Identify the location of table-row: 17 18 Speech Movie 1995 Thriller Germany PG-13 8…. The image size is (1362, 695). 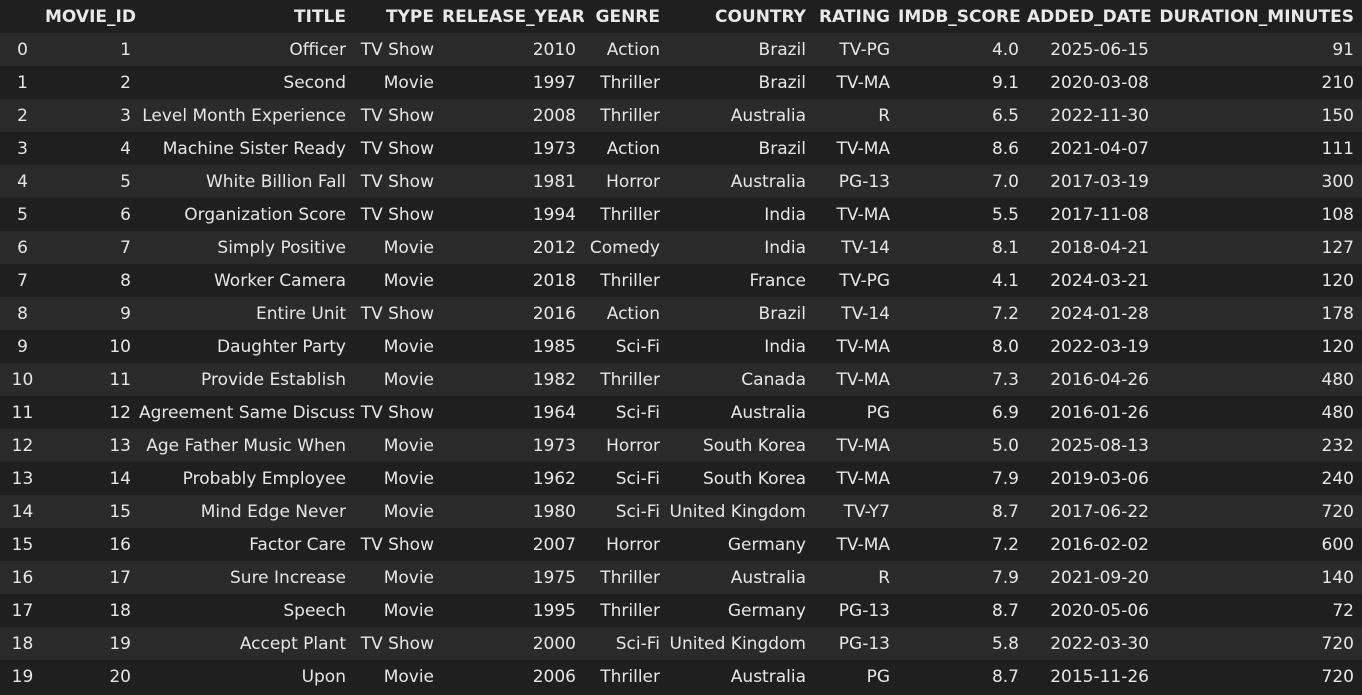
(681, 610).